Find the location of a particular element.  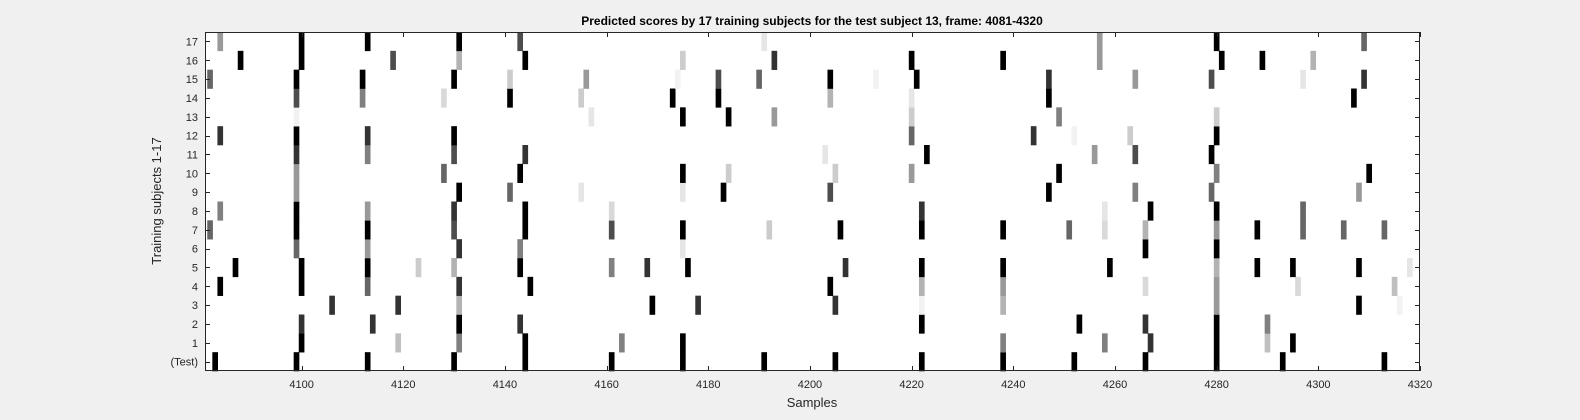

x-tick-label-4160: 4160 is located at coordinates (606, 385).